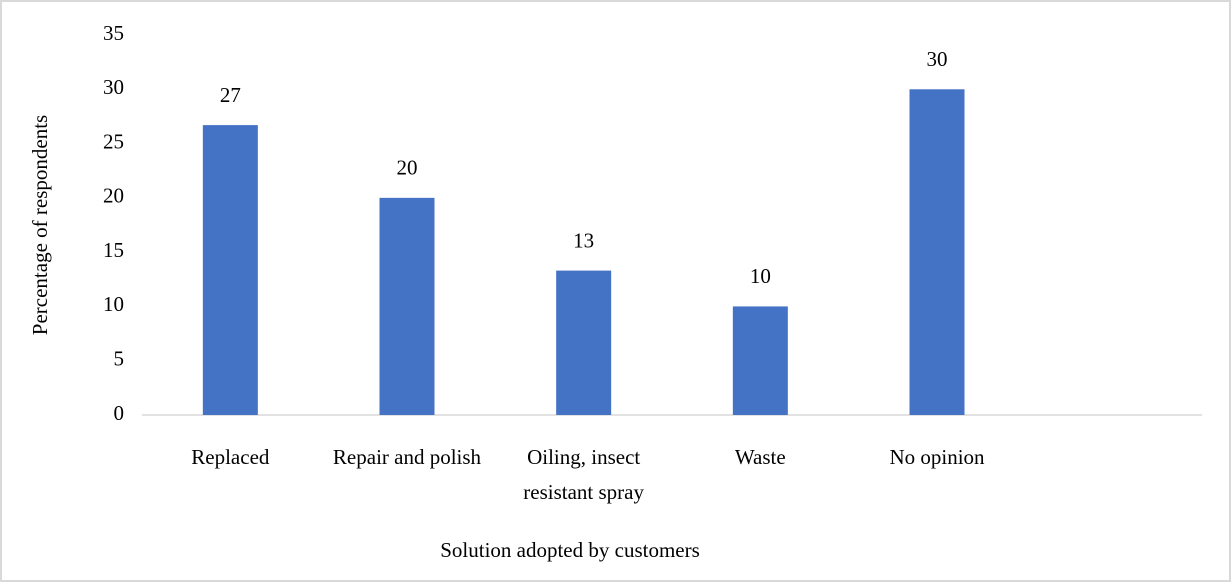 This screenshot has height=582, width=1231. I want to click on x-tick-label: Waste, so click(760, 457).